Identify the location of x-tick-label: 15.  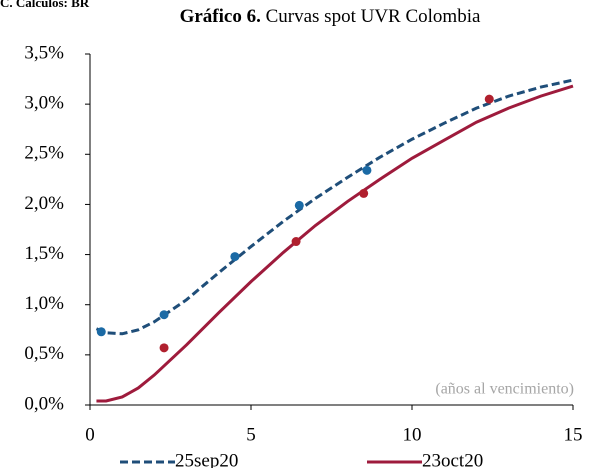
(573, 434).